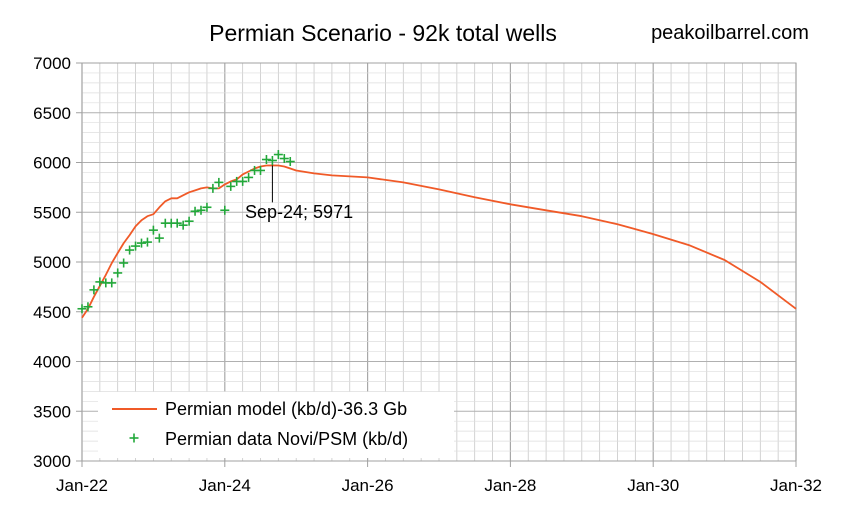  Describe the element at coordinates (510, 485) in the screenshot. I see `x-tick-label: Jan-28` at that location.